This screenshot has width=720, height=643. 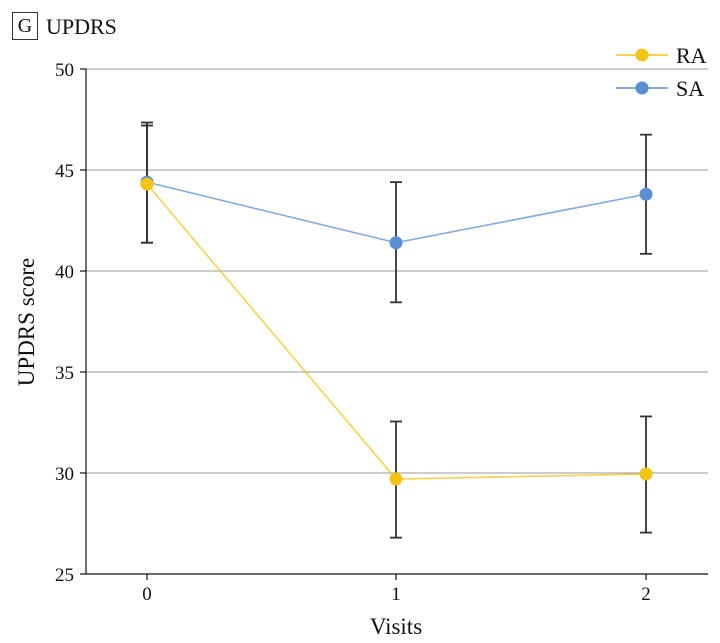 I want to click on legend: RA SA, so click(x=661, y=72).